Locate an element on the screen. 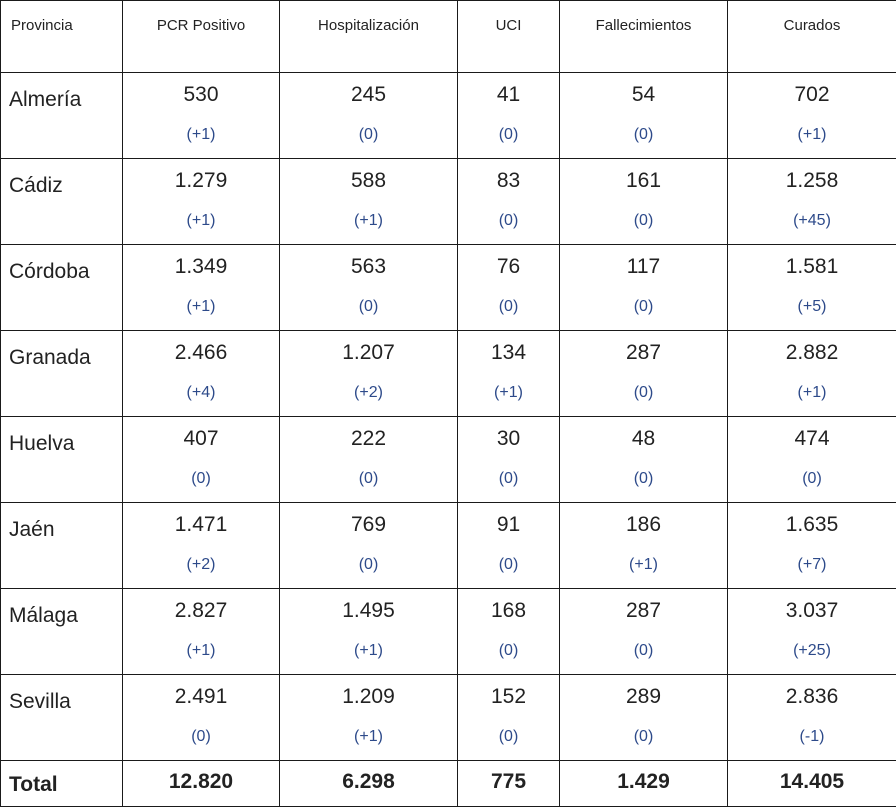  cell-curados: 3.037 (+25) is located at coordinates (811, 631).